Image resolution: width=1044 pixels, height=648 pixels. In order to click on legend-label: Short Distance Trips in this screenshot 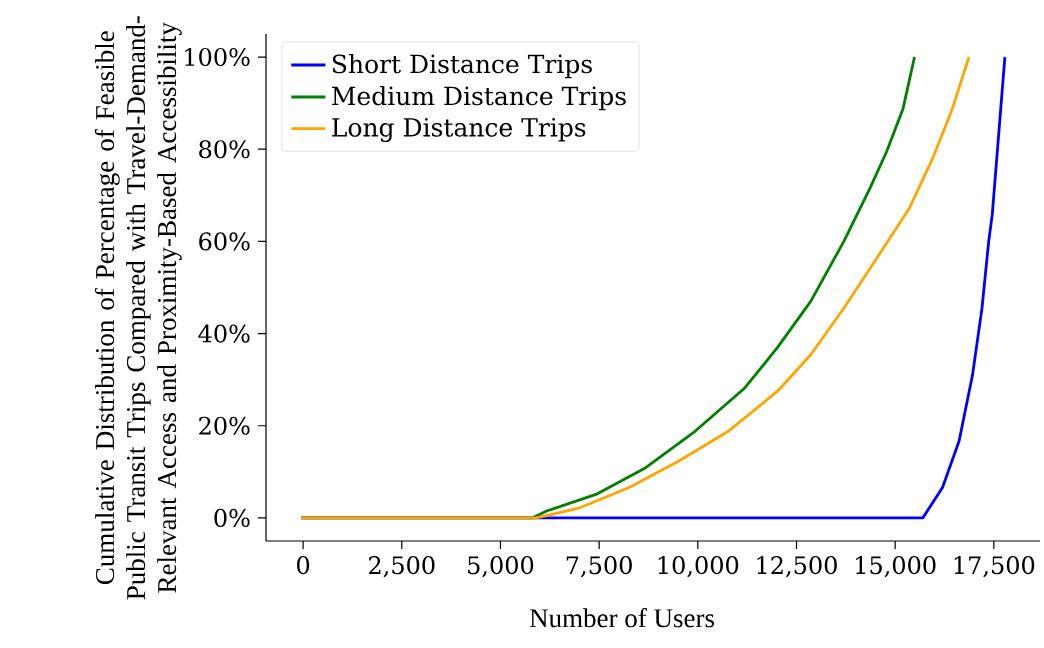, I will do `click(462, 66)`.